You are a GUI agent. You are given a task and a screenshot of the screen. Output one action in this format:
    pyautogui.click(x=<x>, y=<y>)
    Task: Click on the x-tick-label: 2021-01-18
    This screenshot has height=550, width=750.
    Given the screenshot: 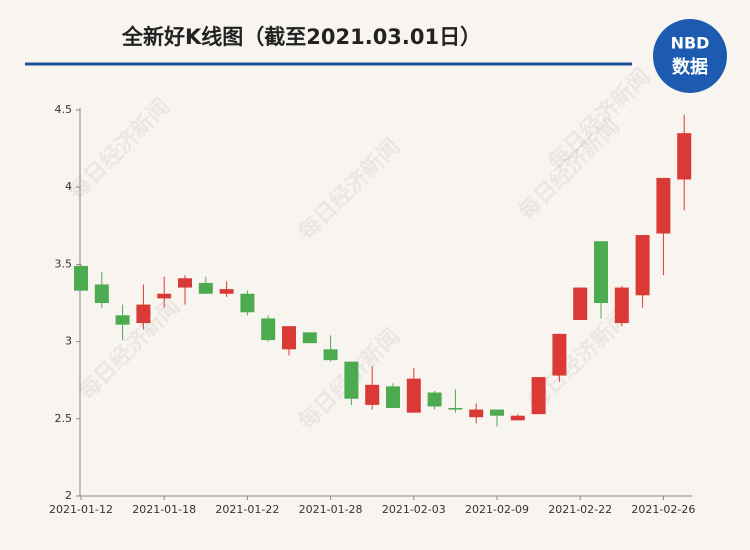 What is the action you would take?
    pyautogui.click(x=164, y=509)
    